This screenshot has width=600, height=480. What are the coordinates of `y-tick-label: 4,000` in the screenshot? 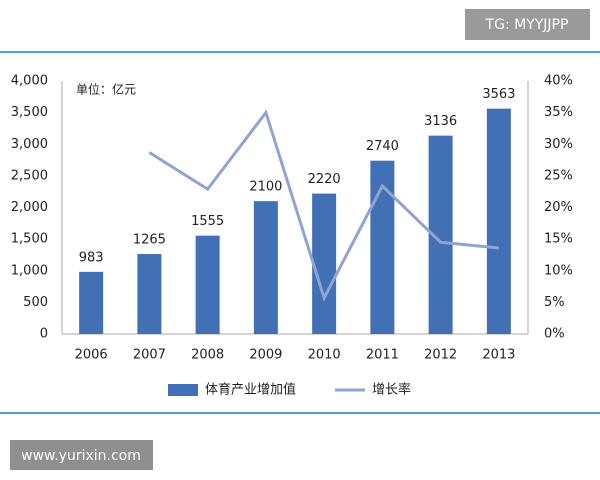 It's located at (29, 81).